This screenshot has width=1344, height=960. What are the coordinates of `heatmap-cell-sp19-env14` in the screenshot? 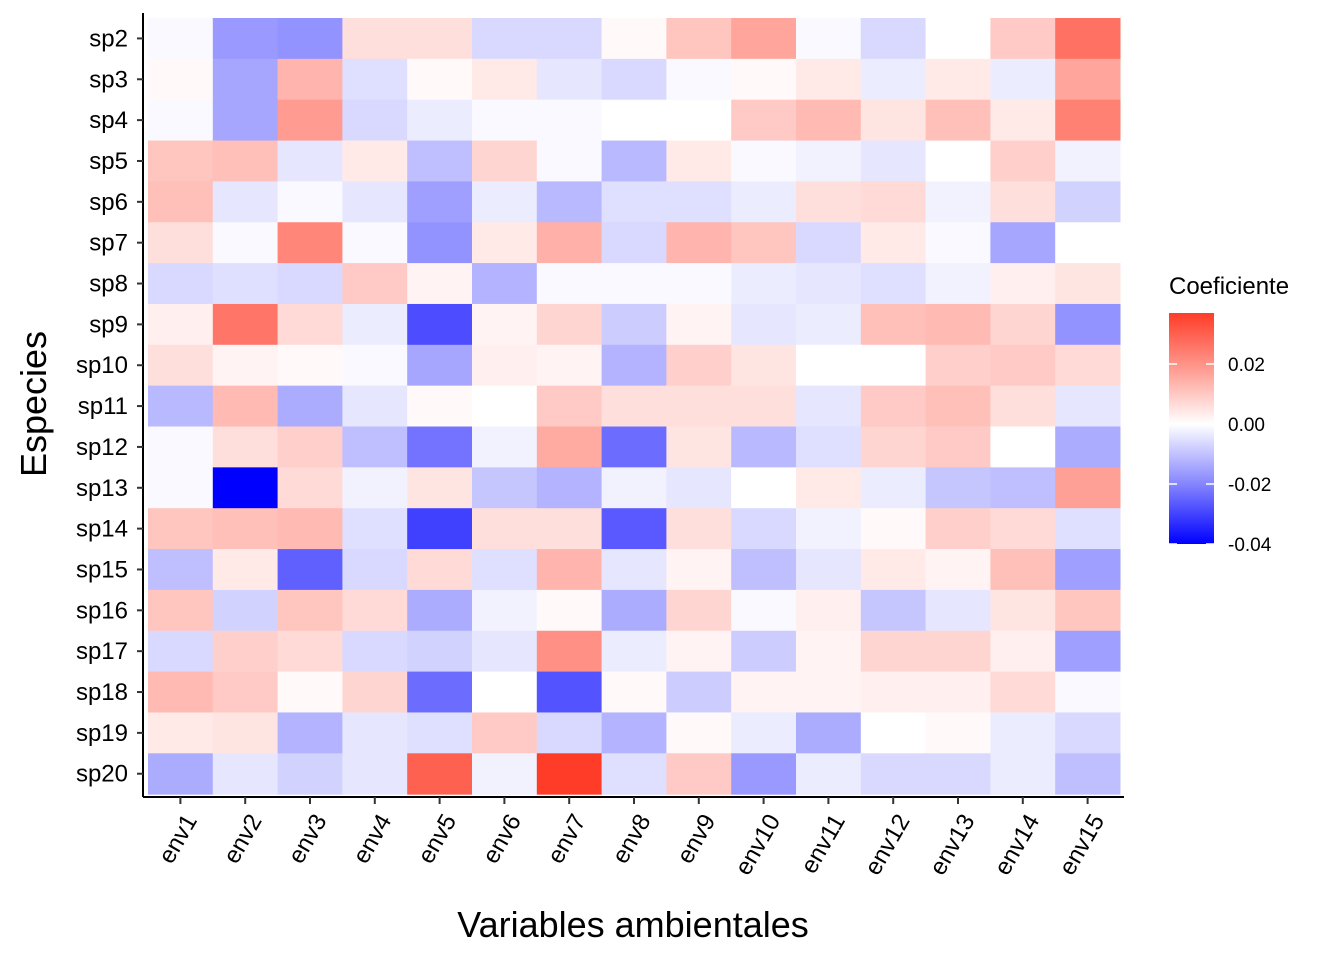 It's located at (1023, 733).